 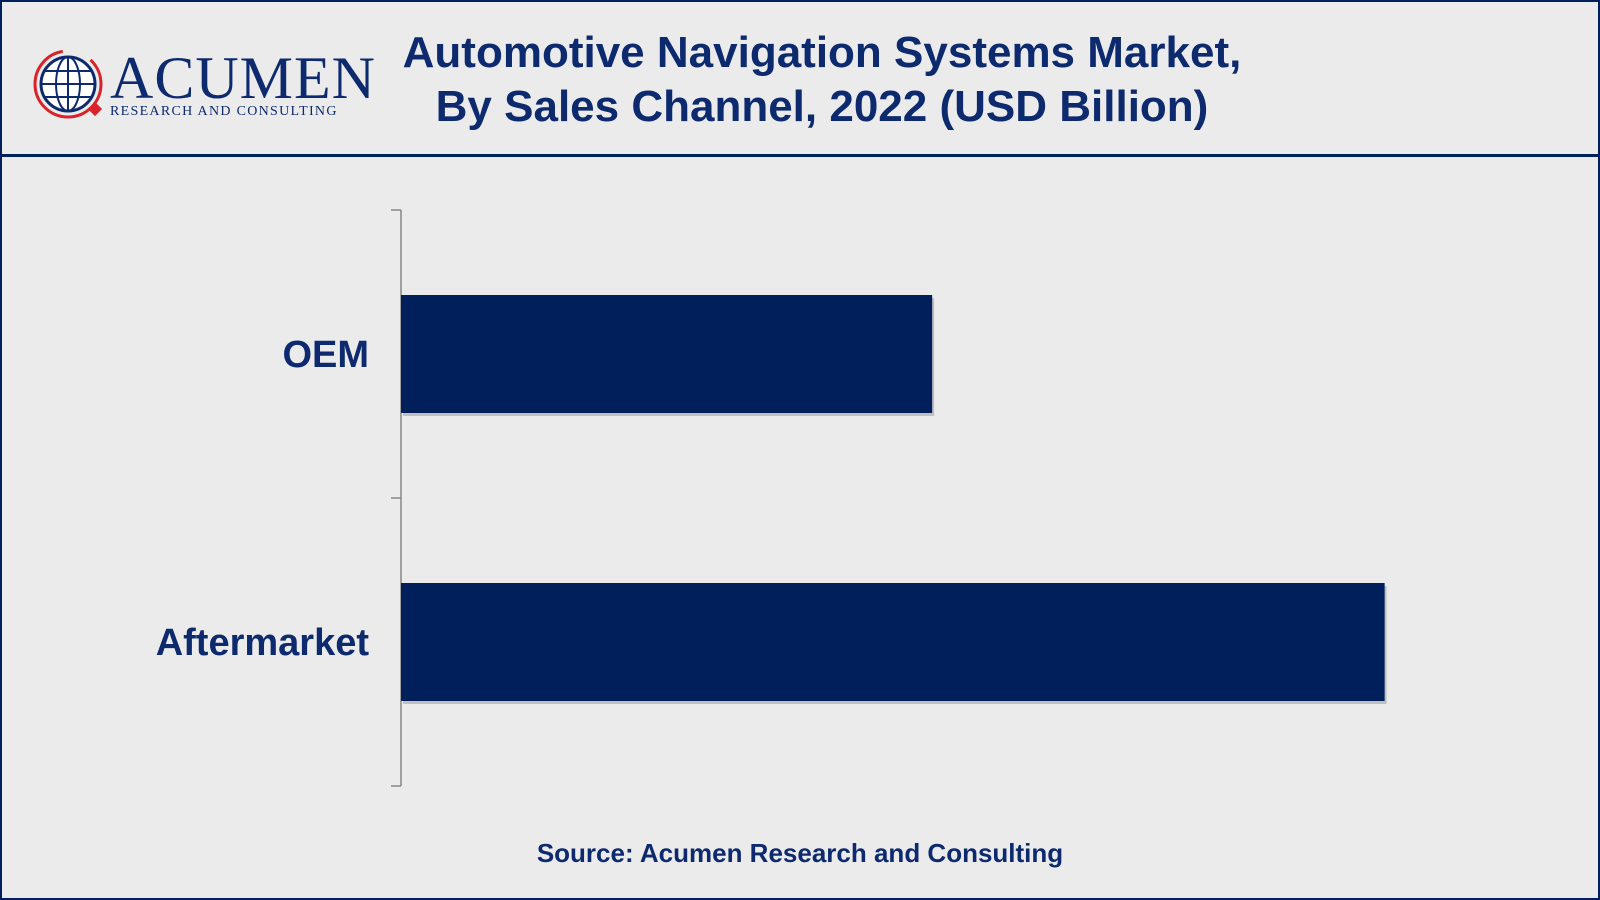 I want to click on logo-tagline: RESEARCH AND CONSULTING, so click(x=224, y=111).